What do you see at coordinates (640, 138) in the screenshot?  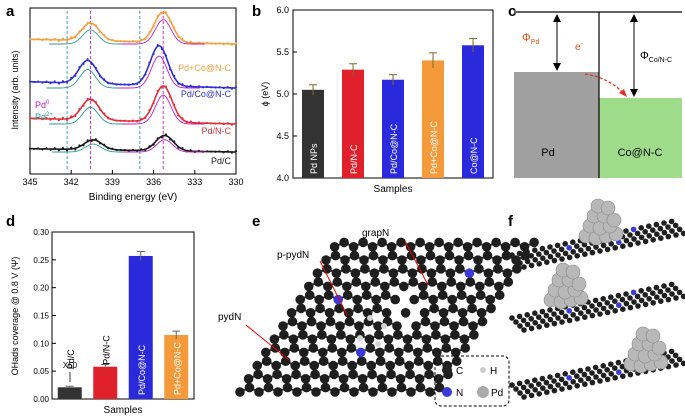 I see `co-nc-block` at bounding box center [640, 138].